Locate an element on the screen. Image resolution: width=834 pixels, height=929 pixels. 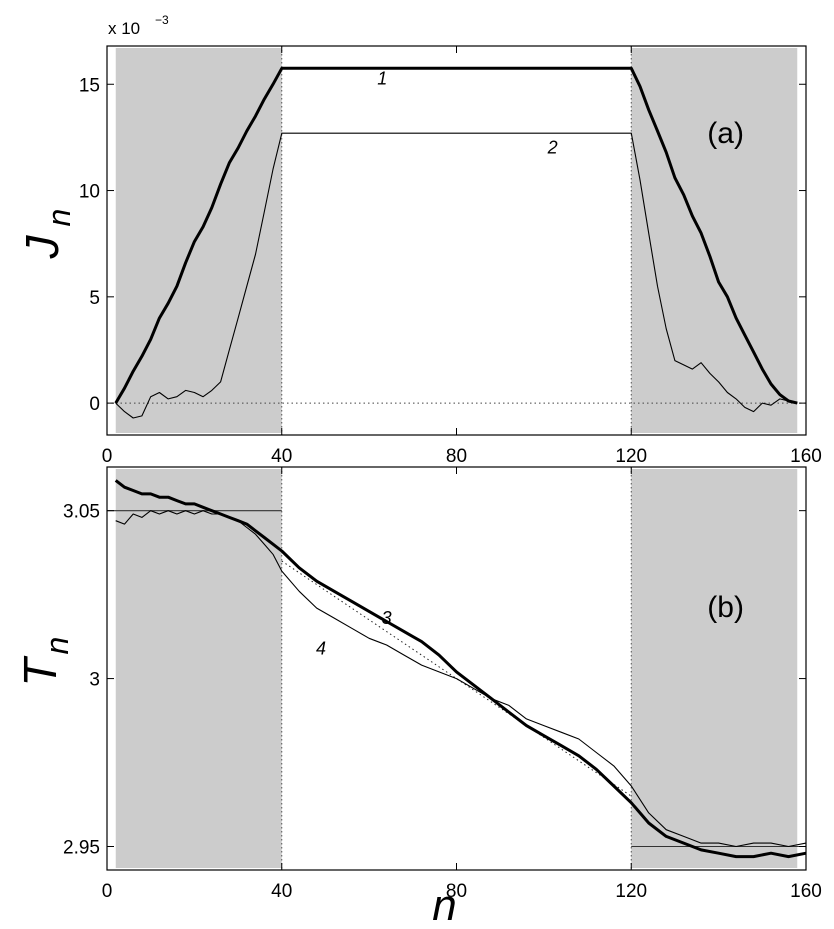
linear-profile is located at coordinates (456, 678).